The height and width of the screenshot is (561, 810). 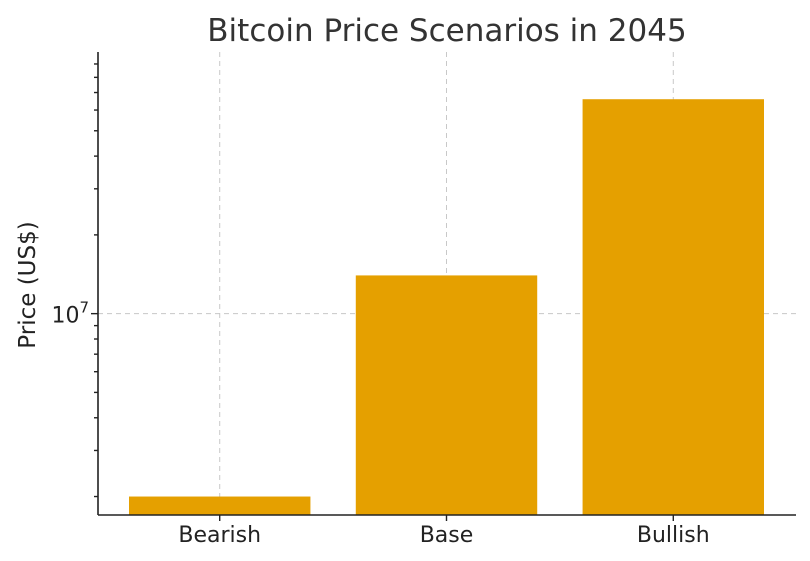 I want to click on x-tick-label-bearish: Bearish, so click(x=219, y=535).